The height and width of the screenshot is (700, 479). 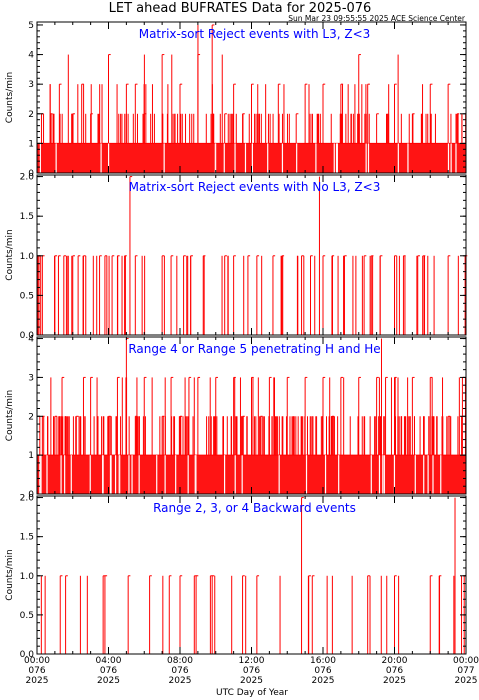 What do you see at coordinates (109, 661) in the screenshot?
I see `x-tick-label: 04:00` at bounding box center [109, 661].